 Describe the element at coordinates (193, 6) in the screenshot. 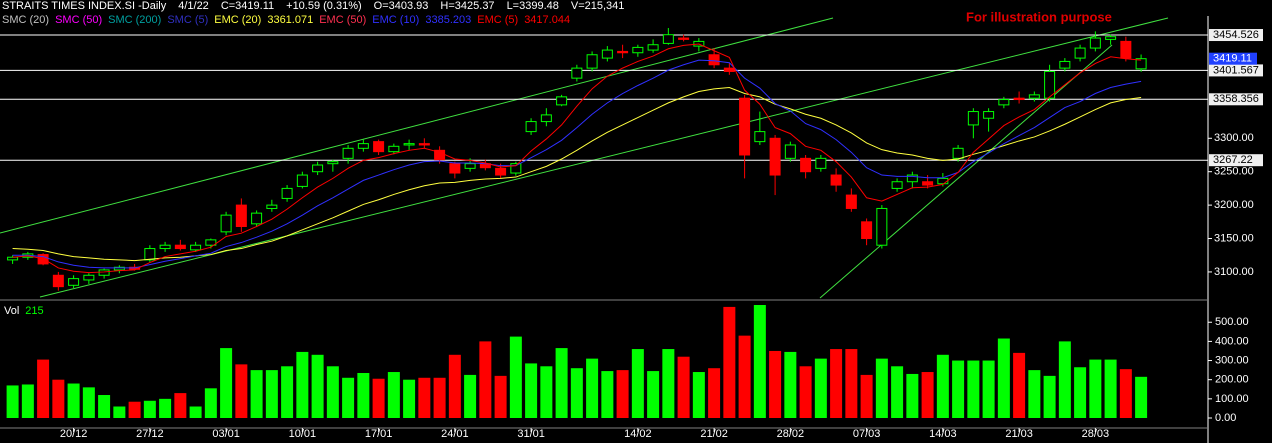

I see `header-item: 4/1/22` at that location.